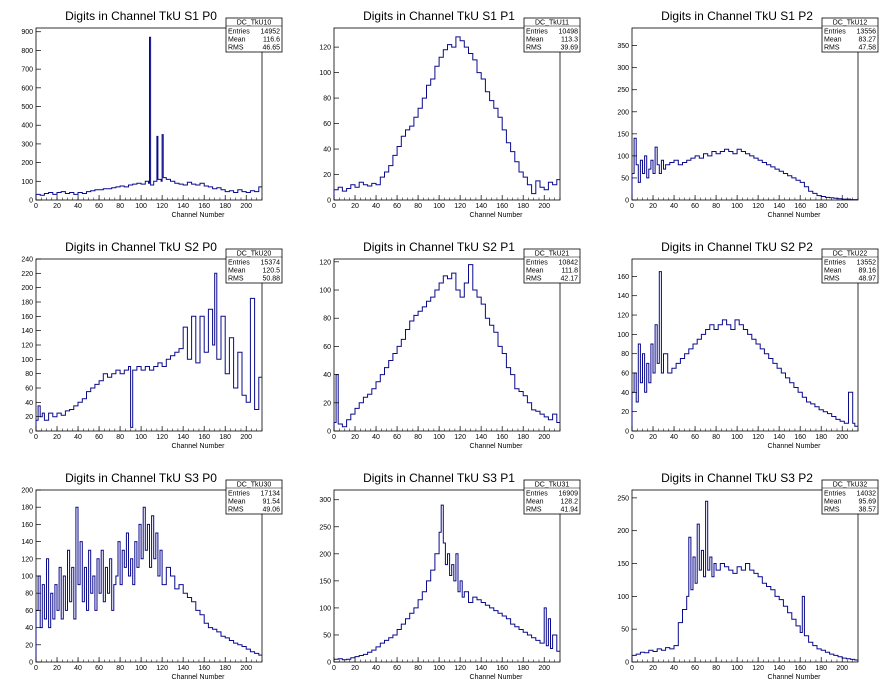 The height and width of the screenshot is (690, 896). Describe the element at coordinates (325, 527) in the screenshot. I see `y-tick-label: 250` at that location.